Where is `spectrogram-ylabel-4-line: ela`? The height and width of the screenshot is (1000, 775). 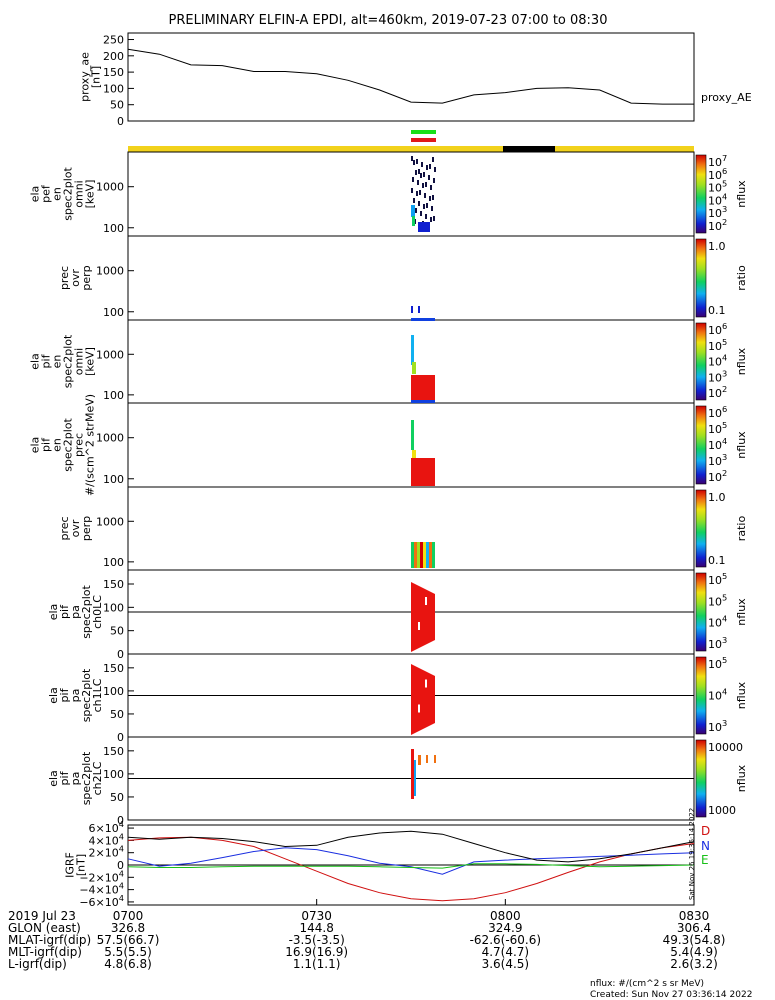
spectrogram-ylabel-4-line: ela is located at coordinates (35, 445).